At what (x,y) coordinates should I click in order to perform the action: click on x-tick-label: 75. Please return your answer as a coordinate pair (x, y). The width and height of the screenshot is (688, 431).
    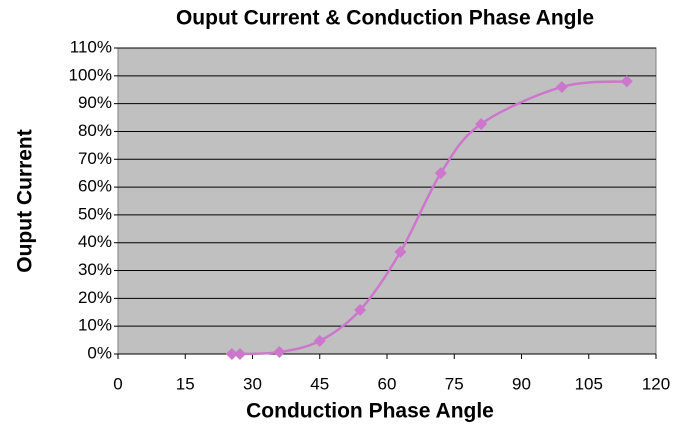
    Looking at the image, I should click on (454, 383).